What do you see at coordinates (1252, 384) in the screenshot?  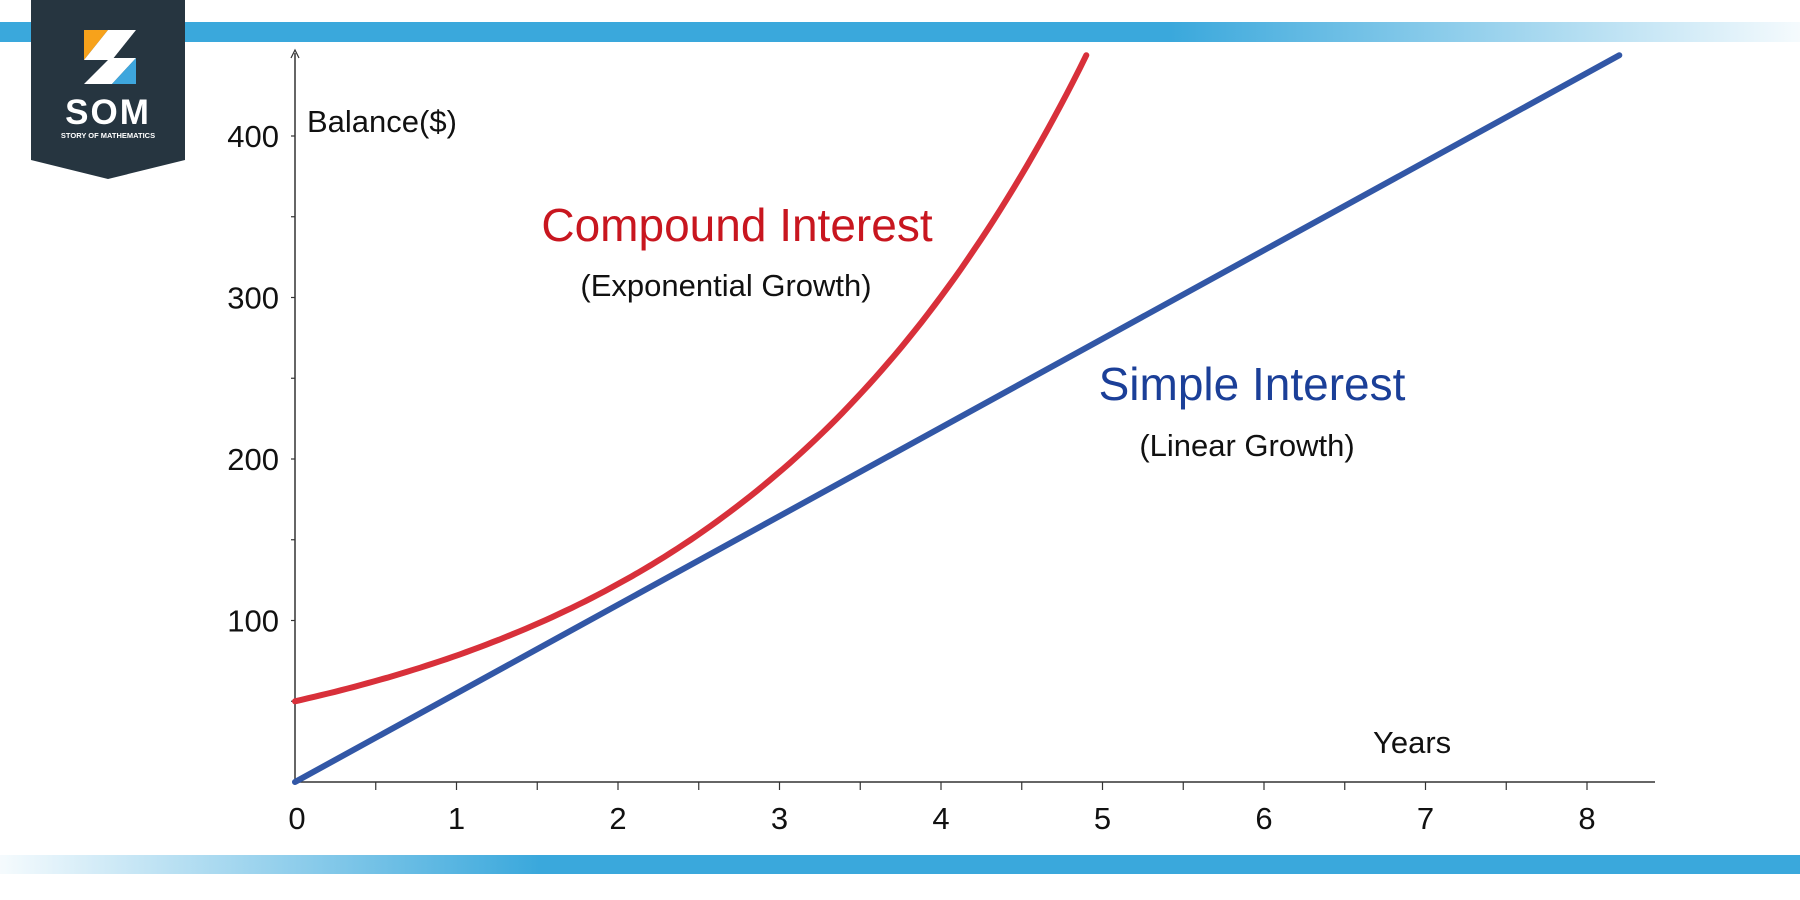 I see `simple-interest-label: Simple Interest` at bounding box center [1252, 384].